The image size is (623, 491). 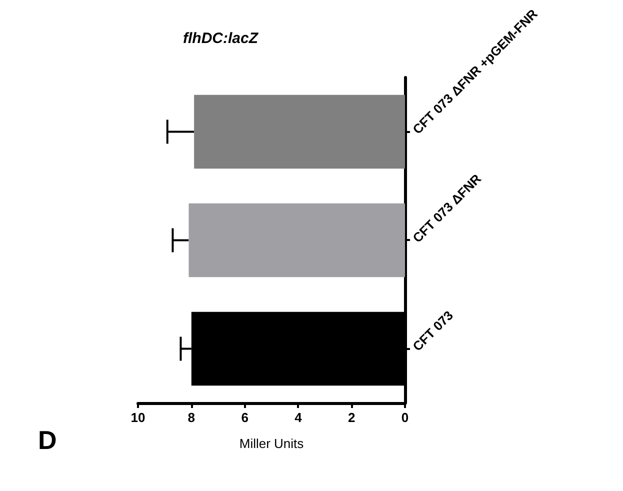 I want to click on x-tick-label: 10, so click(x=138, y=417).